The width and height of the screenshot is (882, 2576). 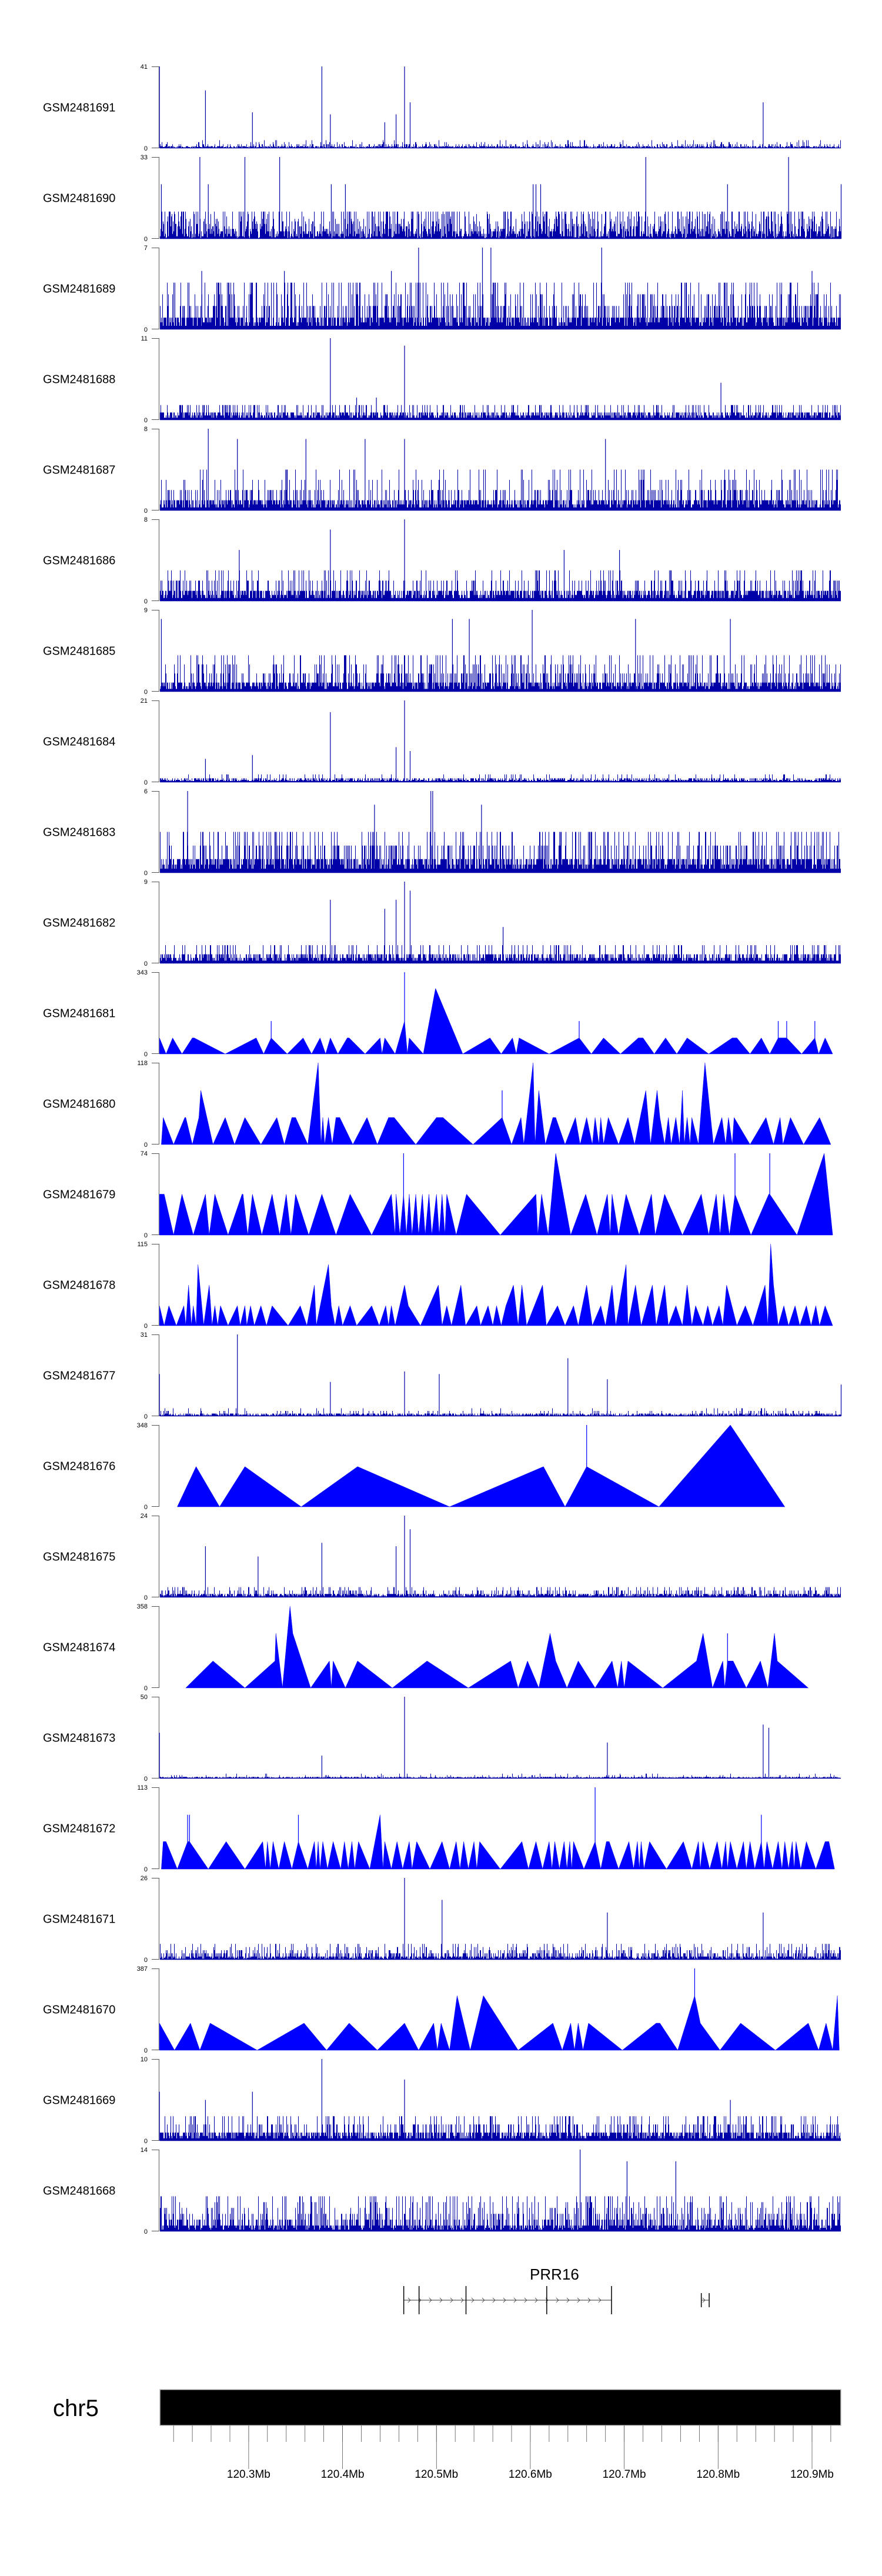 I want to click on y-axis-max-label: 343, so click(x=142, y=972).